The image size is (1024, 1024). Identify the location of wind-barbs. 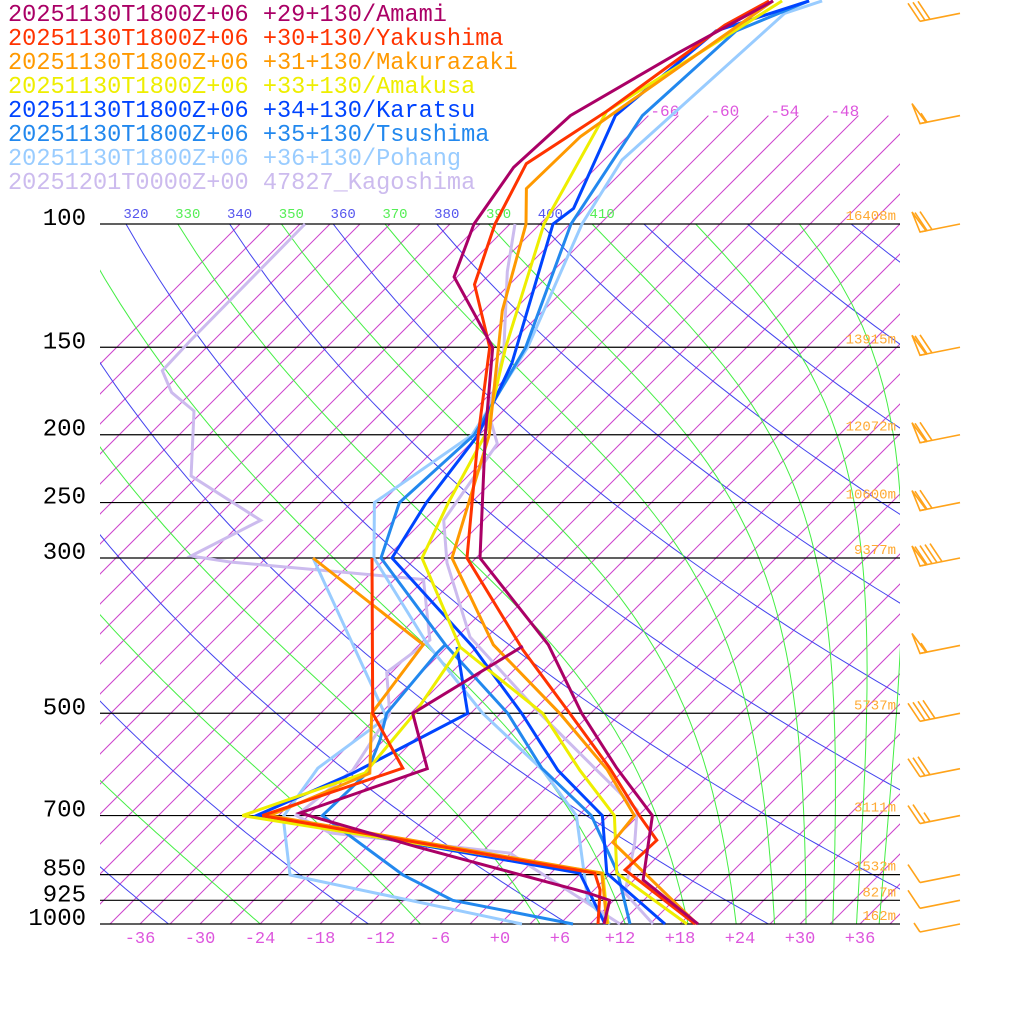
(934, 466).